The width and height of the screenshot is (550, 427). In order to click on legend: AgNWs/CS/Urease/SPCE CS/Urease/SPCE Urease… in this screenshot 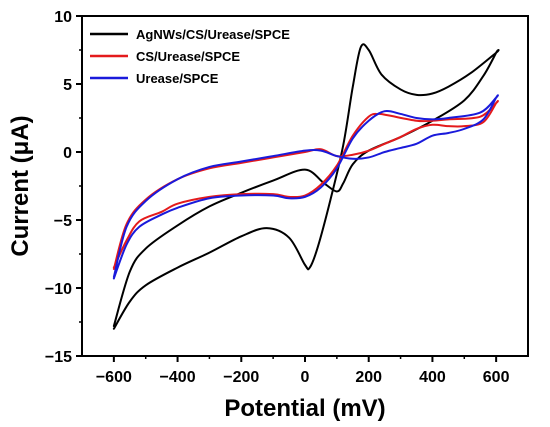, I will do `click(190, 56)`.